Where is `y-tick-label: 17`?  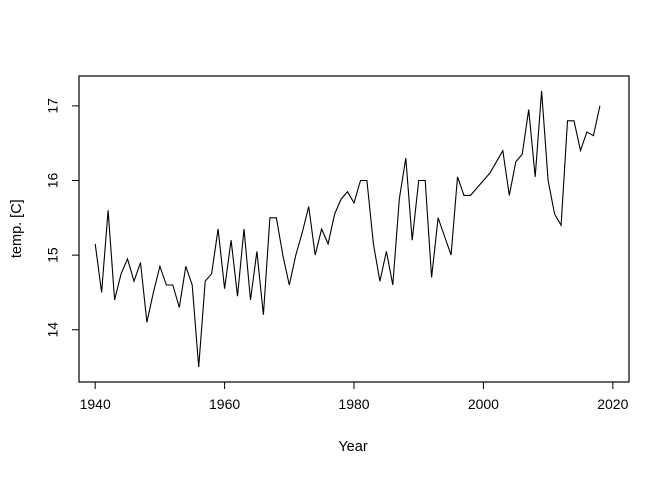
y-tick-label: 17 is located at coordinates (53, 106).